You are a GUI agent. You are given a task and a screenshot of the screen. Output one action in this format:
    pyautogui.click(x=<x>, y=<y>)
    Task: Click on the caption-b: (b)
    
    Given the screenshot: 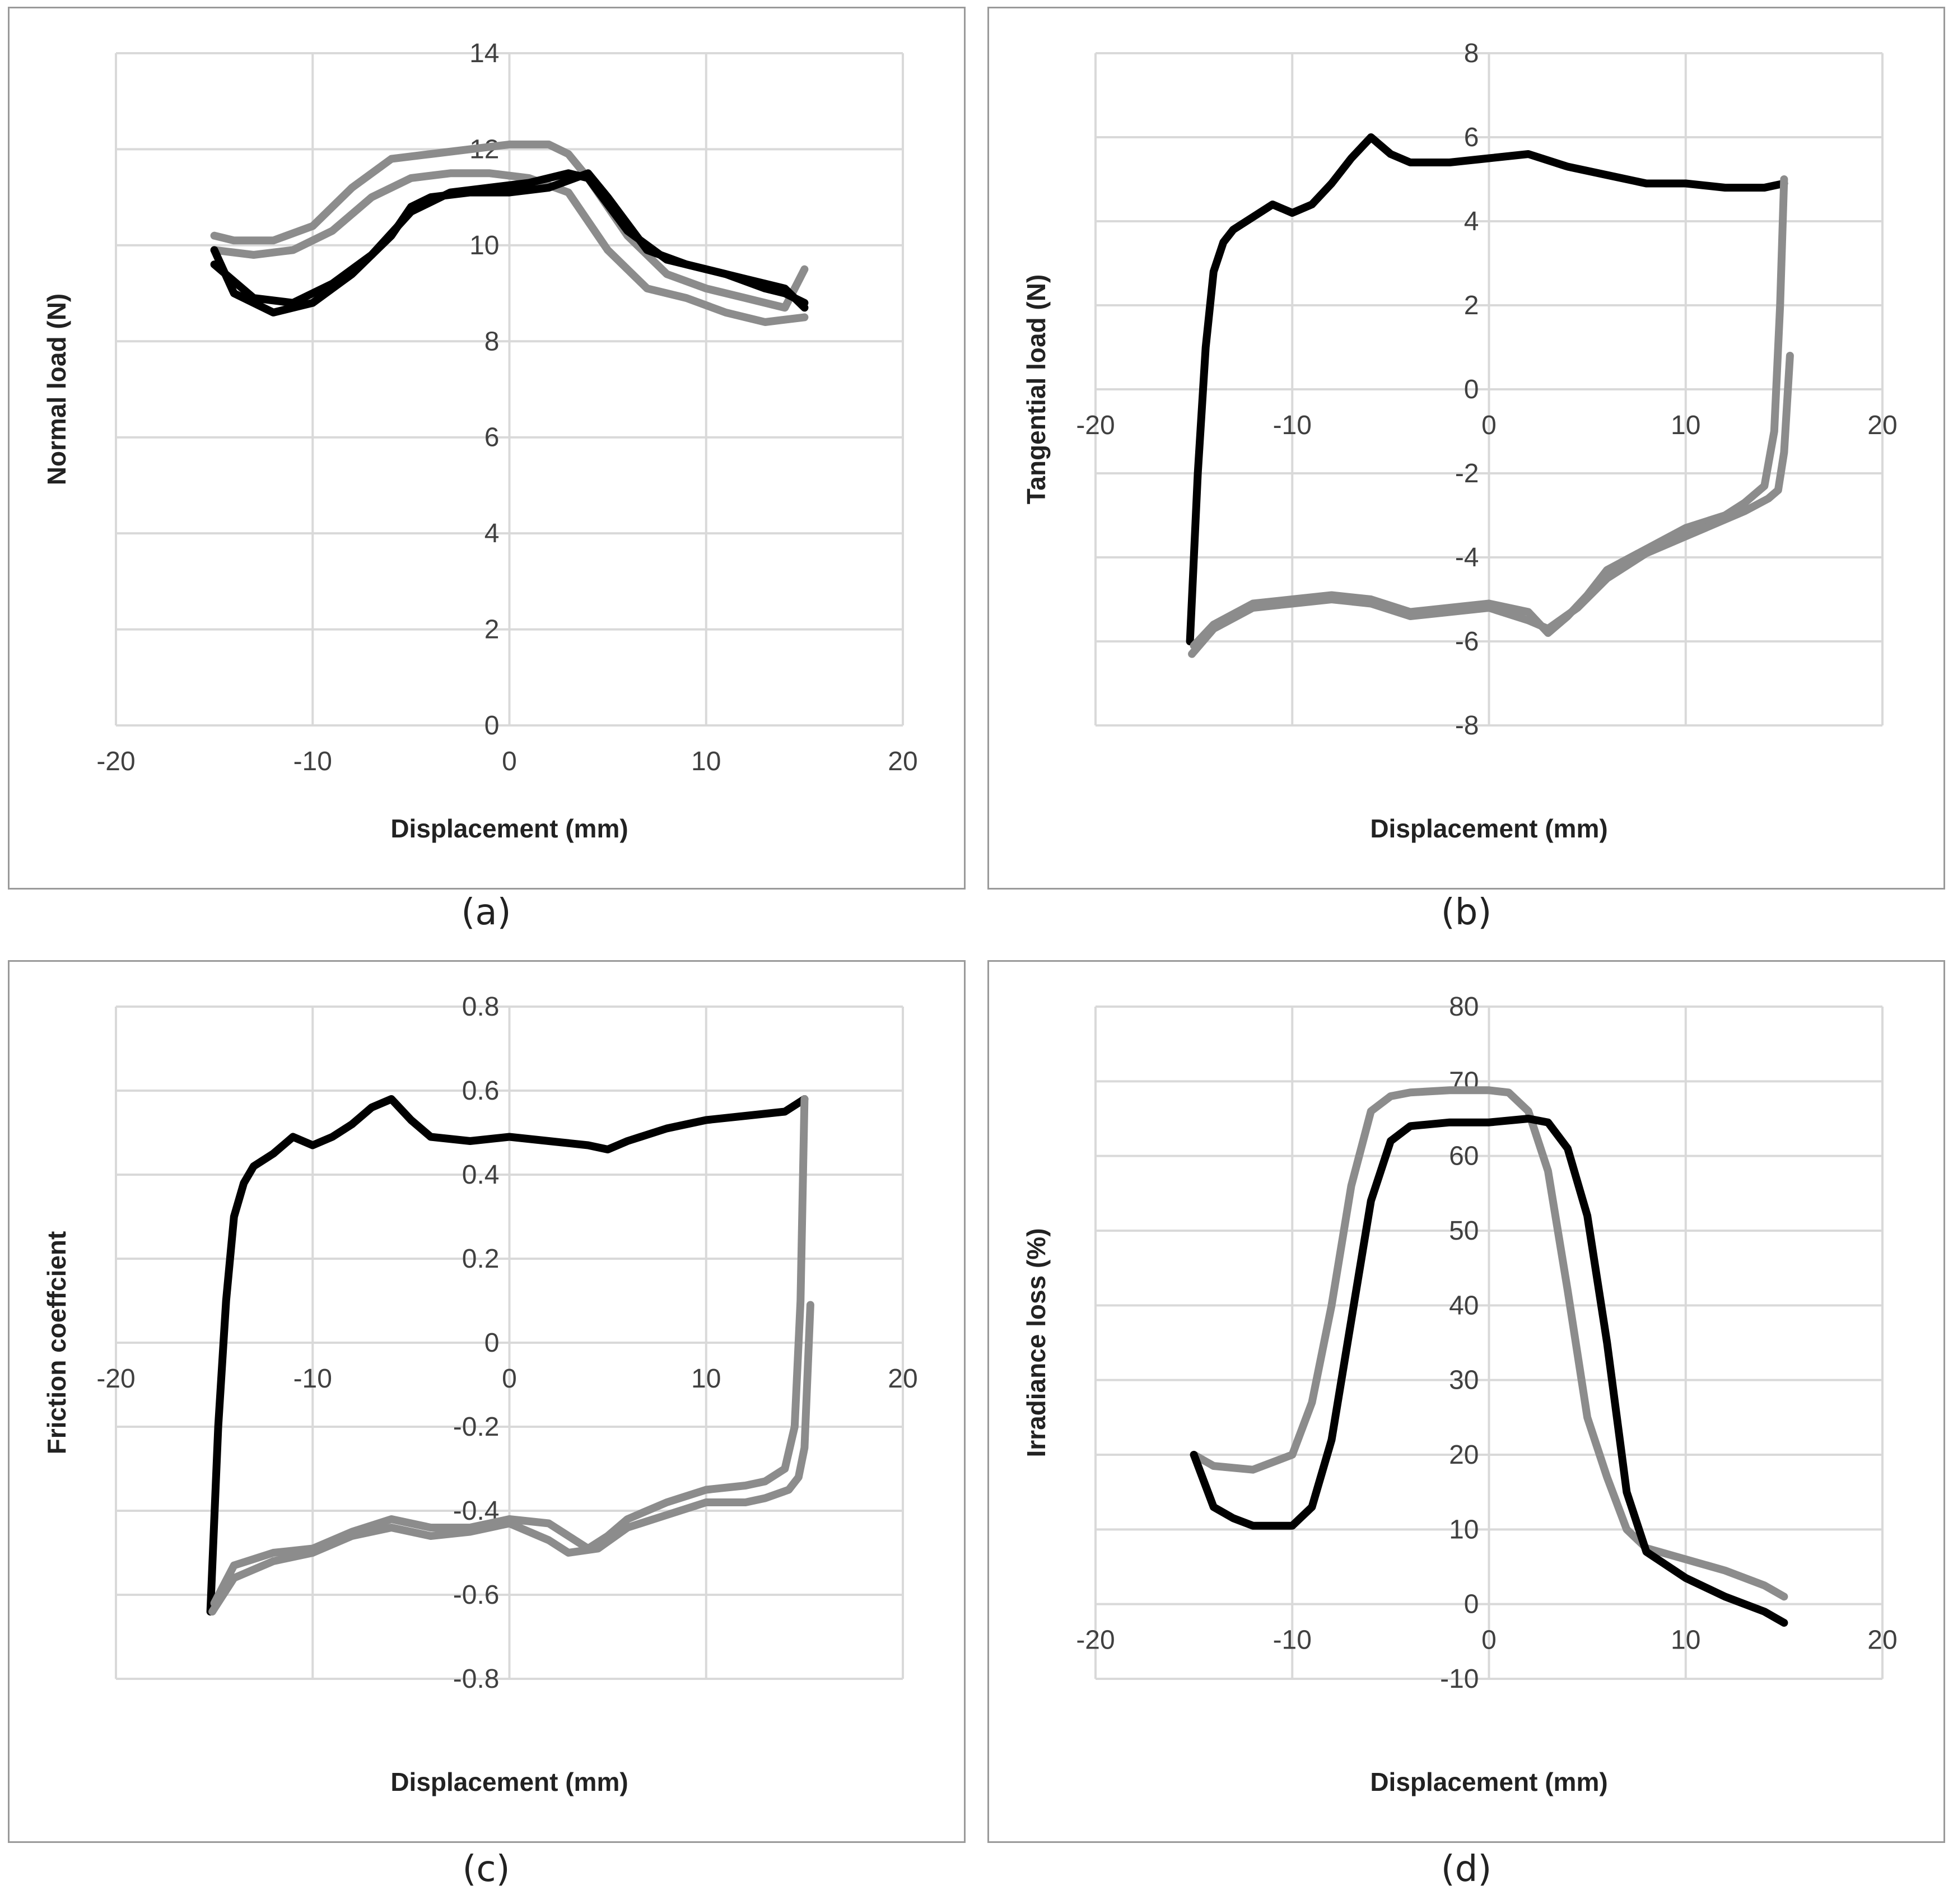 What is the action you would take?
    pyautogui.click(x=1466, y=912)
    